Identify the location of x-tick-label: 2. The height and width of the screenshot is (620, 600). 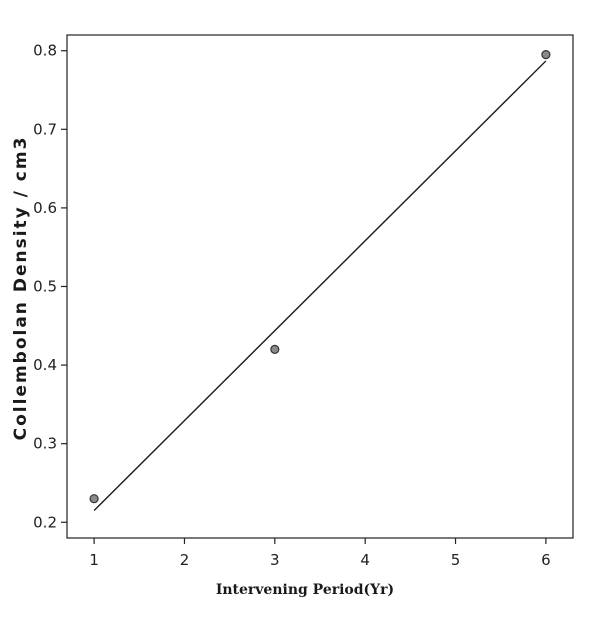
(185, 560).